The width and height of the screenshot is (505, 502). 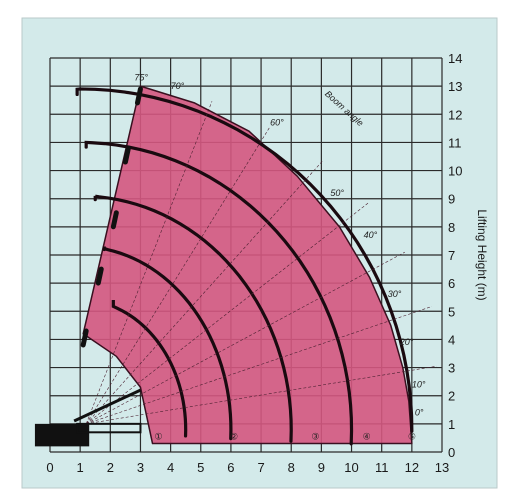 What do you see at coordinates (49, 467) in the screenshot?
I see `x-tick-label: 0` at bounding box center [49, 467].